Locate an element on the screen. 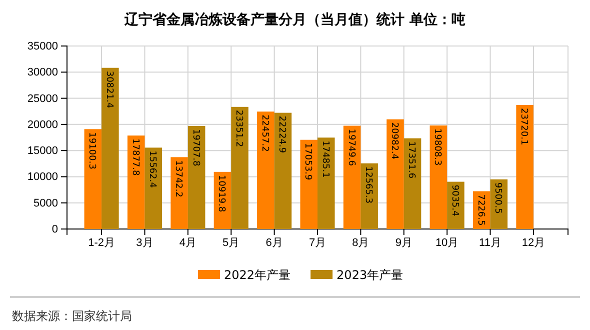  chart-title: 辽宁省金属冶炼设备产量分月（当月值）统计 单位：吨 is located at coordinates (295, 19).